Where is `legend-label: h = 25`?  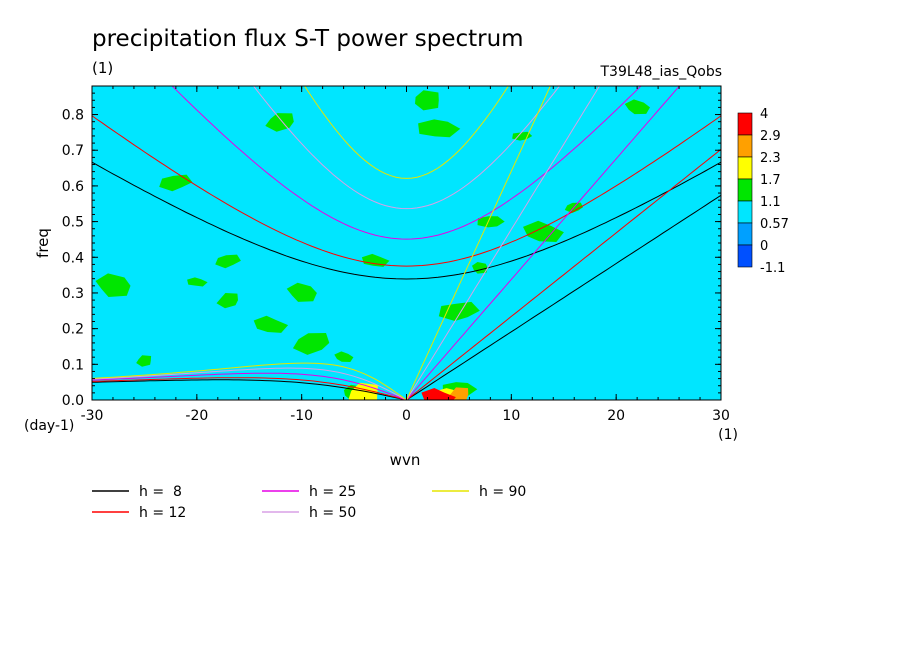 legend-label: h = 25 is located at coordinates (332, 492).